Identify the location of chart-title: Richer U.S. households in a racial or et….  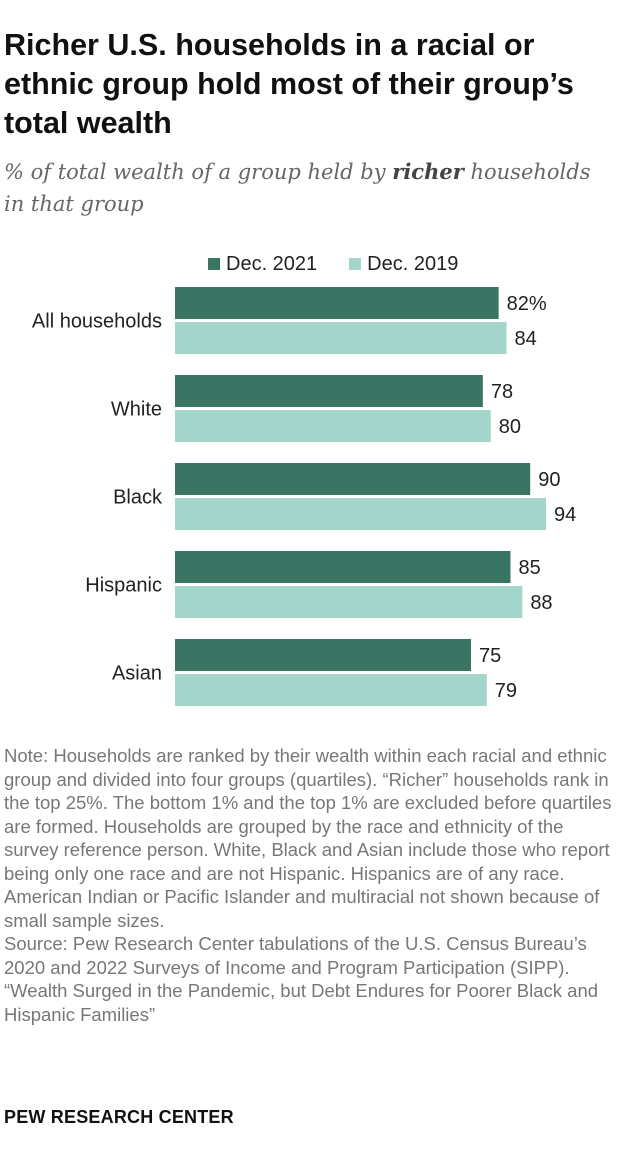
(289, 84).